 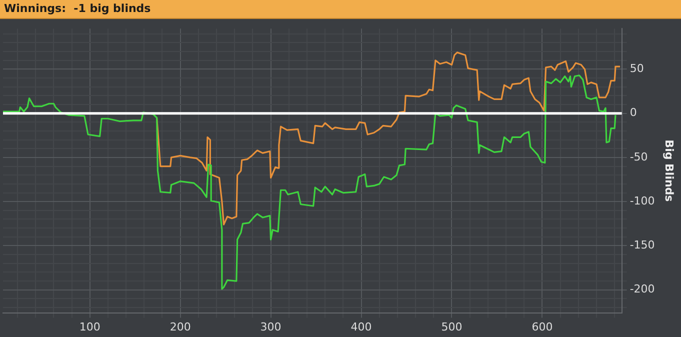 What do you see at coordinates (633, 113) in the screenshot?
I see `y-tick-label: 0` at bounding box center [633, 113].